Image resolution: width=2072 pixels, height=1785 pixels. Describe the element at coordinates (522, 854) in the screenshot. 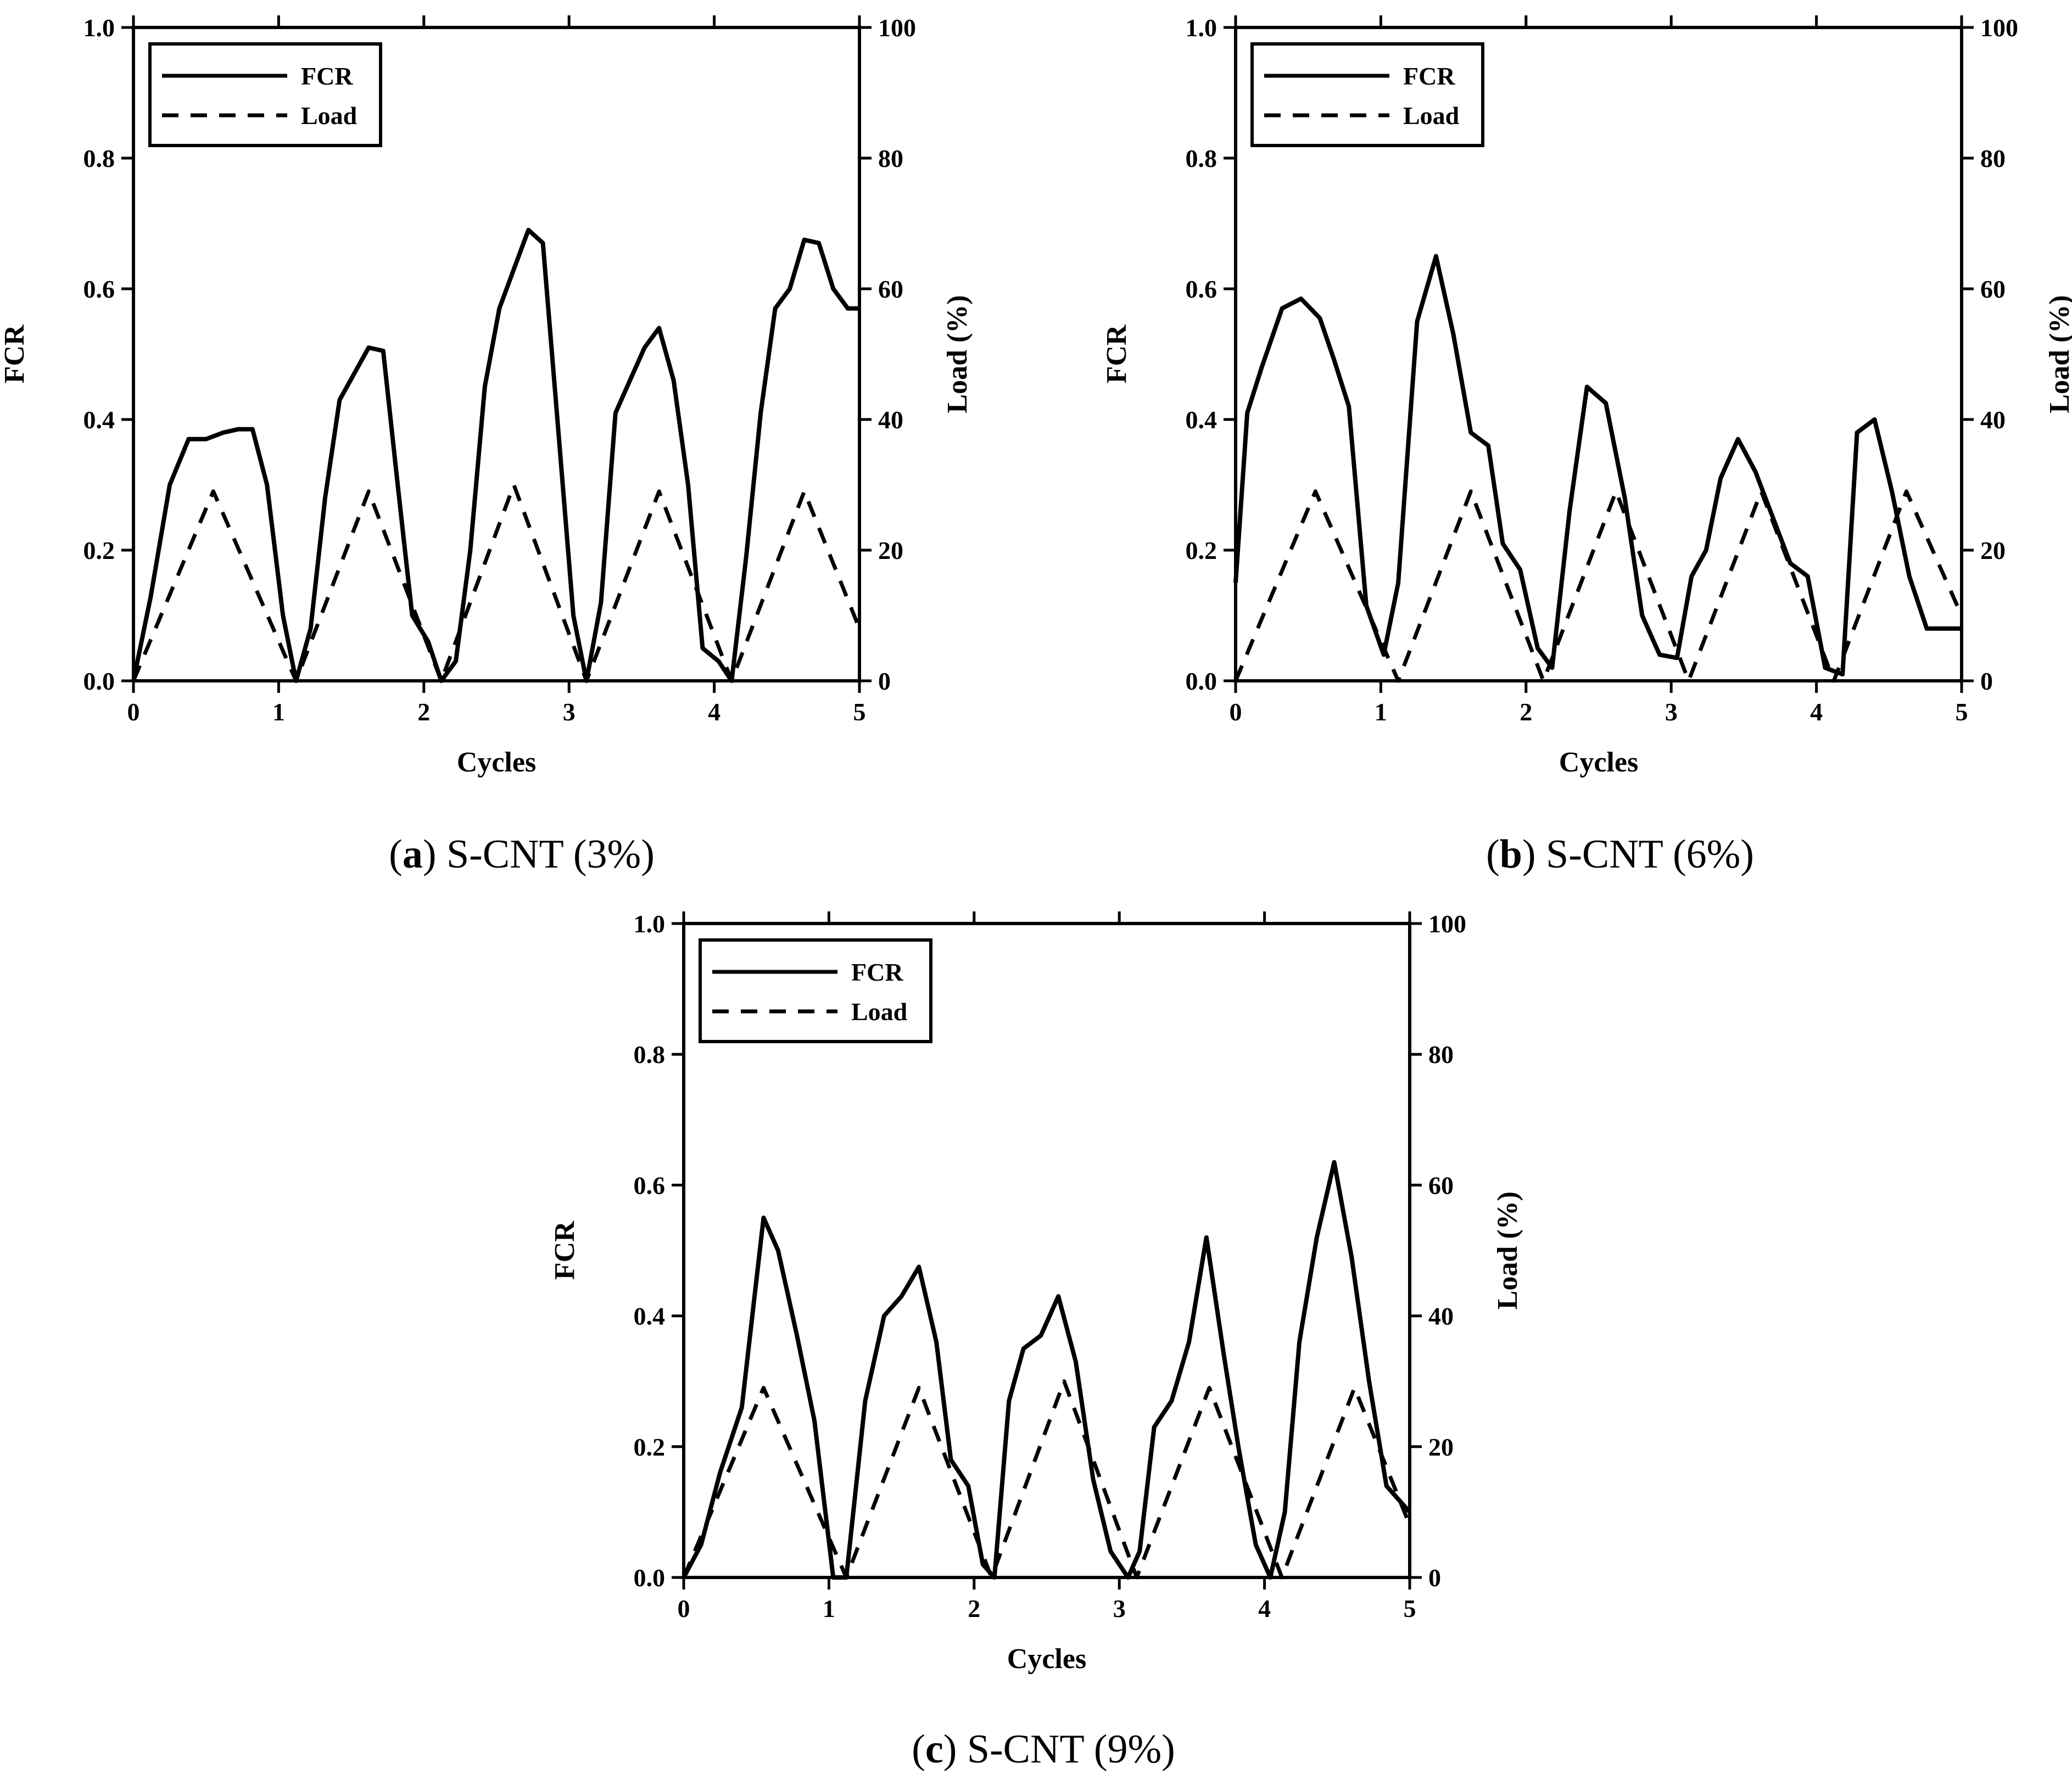

I see `panel-caption-a: (a) S-CNT (3%)` at that location.